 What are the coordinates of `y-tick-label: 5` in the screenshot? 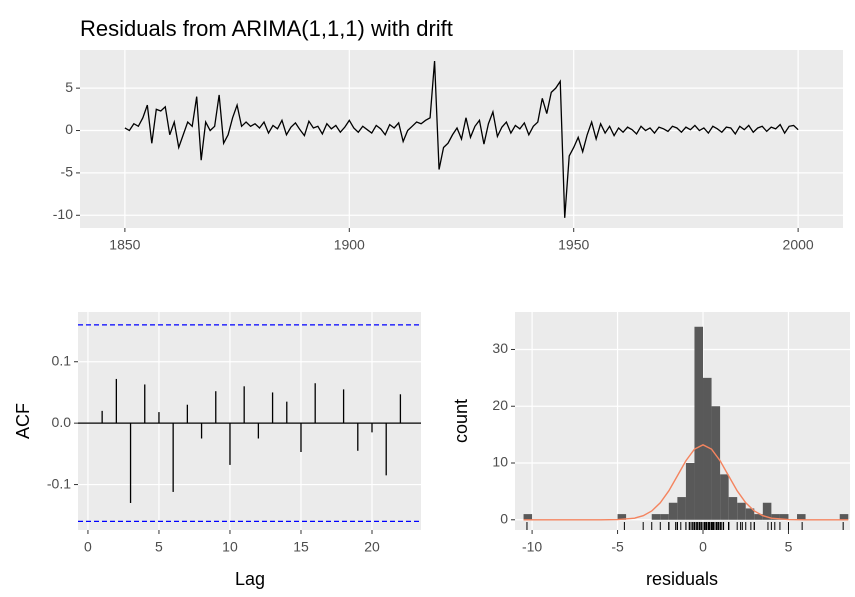 It's located at (69, 87).